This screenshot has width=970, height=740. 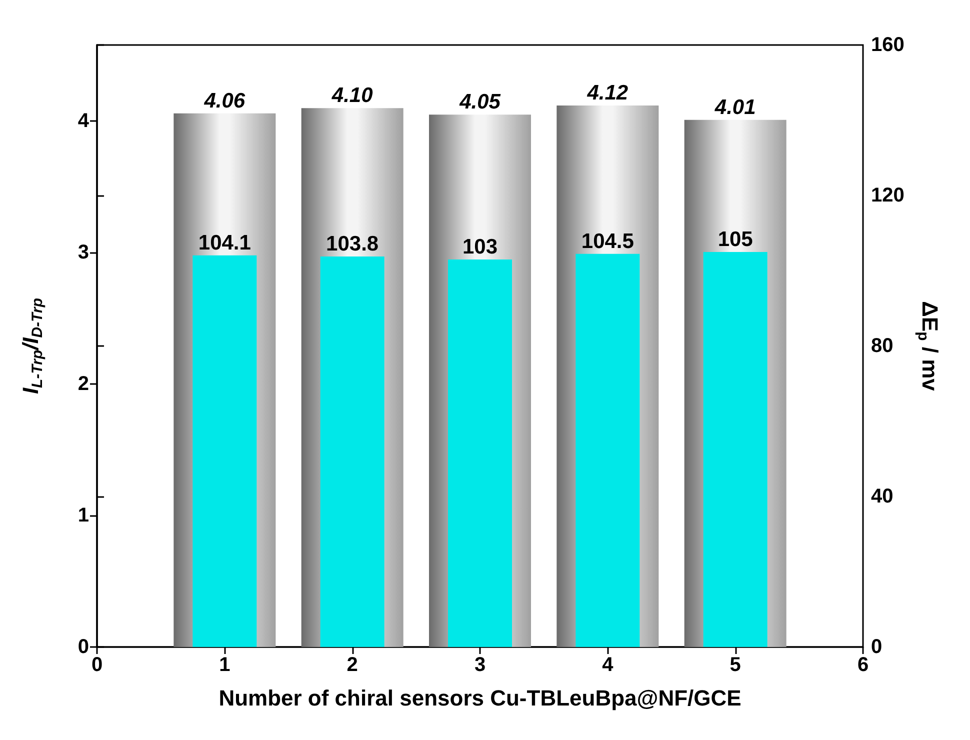 What do you see at coordinates (97, 665) in the screenshot?
I see `x-tick-label: 0` at bounding box center [97, 665].